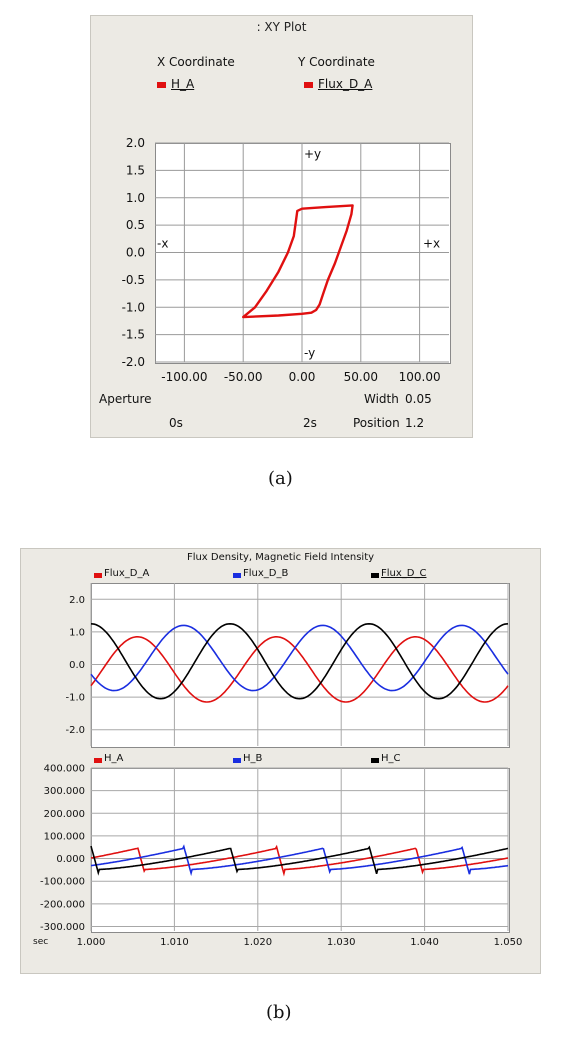  What do you see at coordinates (196, 62) in the screenshot?
I see `x-coordinate-label: X Coordinate` at bounding box center [196, 62].